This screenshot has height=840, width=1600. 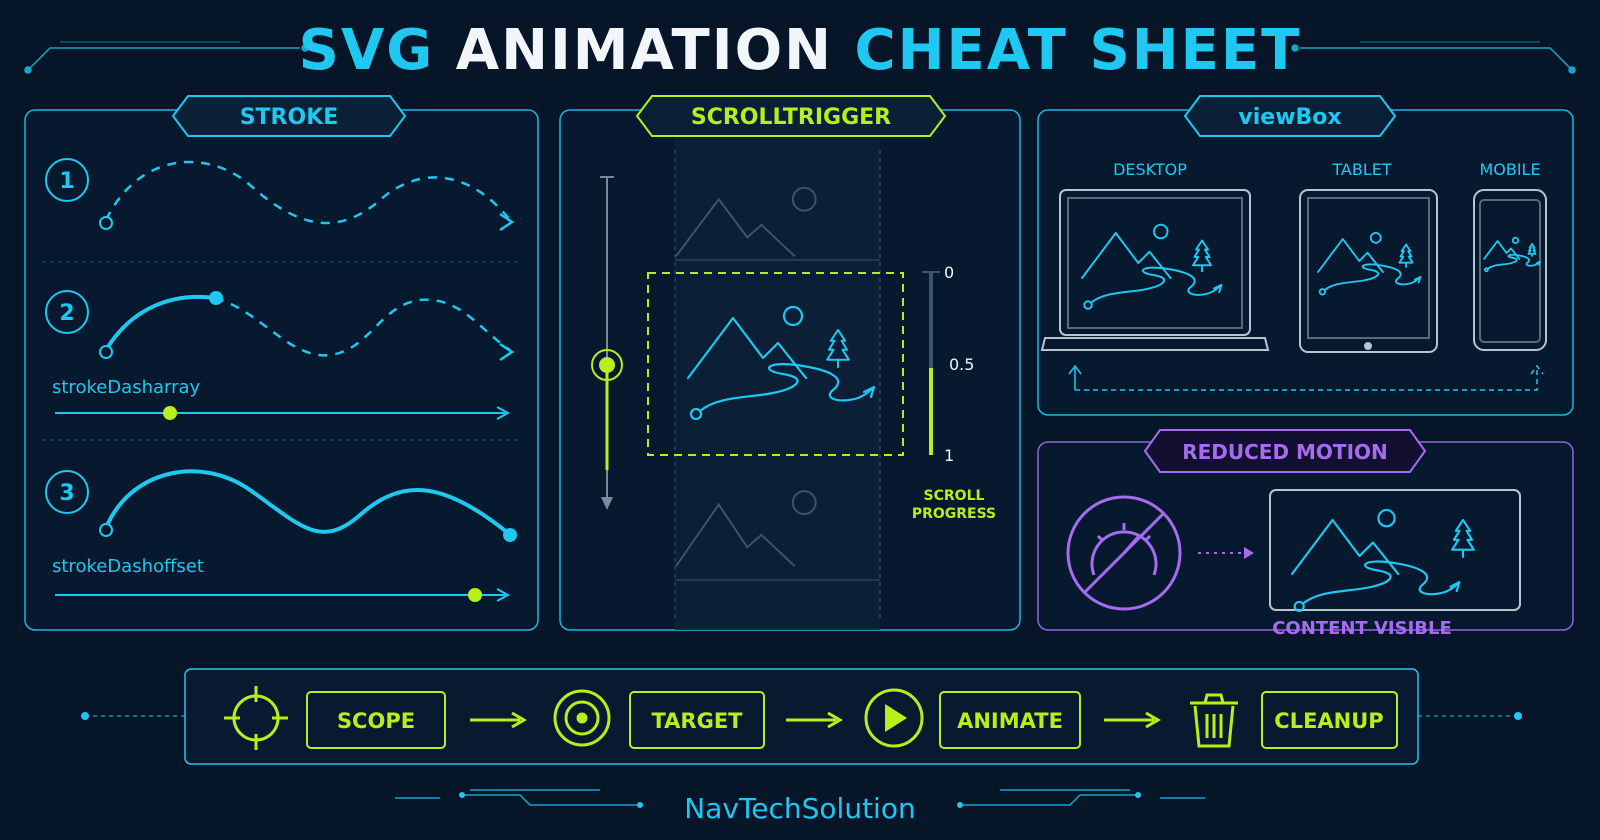 What do you see at coordinates (126, 387) in the screenshot?
I see `stroke-dasharray-label: strokeDasharray` at bounding box center [126, 387].